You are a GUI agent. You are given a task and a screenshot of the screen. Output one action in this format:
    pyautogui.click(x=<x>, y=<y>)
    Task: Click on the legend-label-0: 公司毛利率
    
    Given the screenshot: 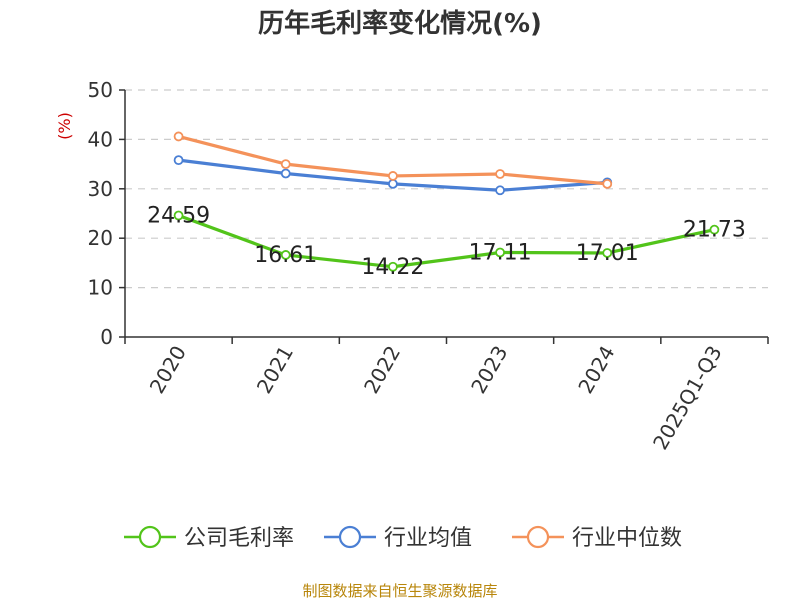 What is the action you would take?
    pyautogui.click(x=239, y=538)
    